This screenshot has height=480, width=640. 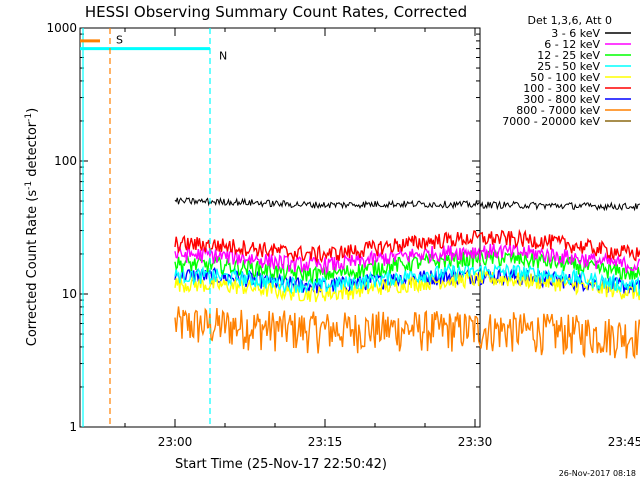 I want to click on x-tick-label: 23:30, so click(x=475, y=442).